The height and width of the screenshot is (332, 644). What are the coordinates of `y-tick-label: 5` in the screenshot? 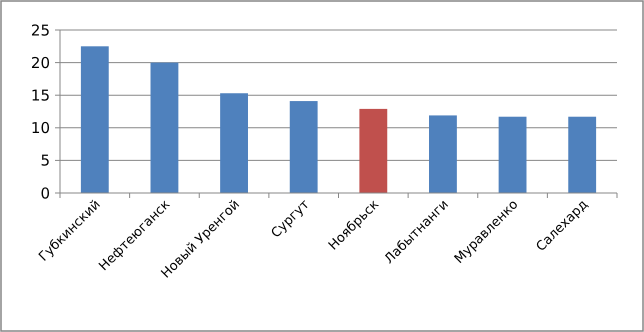 It's located at (45, 161).